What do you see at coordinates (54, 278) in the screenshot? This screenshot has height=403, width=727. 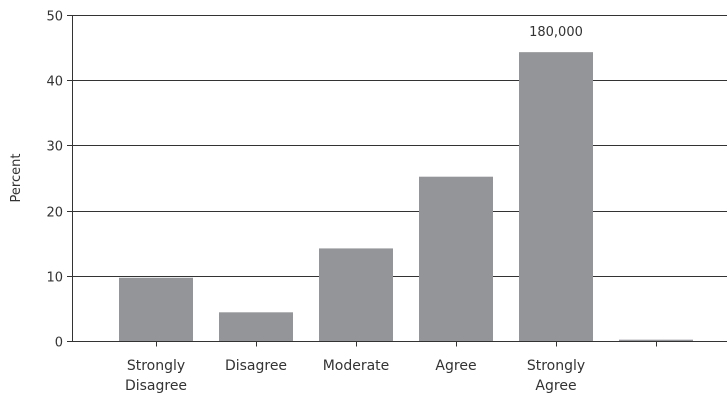 I see `y-tick-label: 10` at bounding box center [54, 278].